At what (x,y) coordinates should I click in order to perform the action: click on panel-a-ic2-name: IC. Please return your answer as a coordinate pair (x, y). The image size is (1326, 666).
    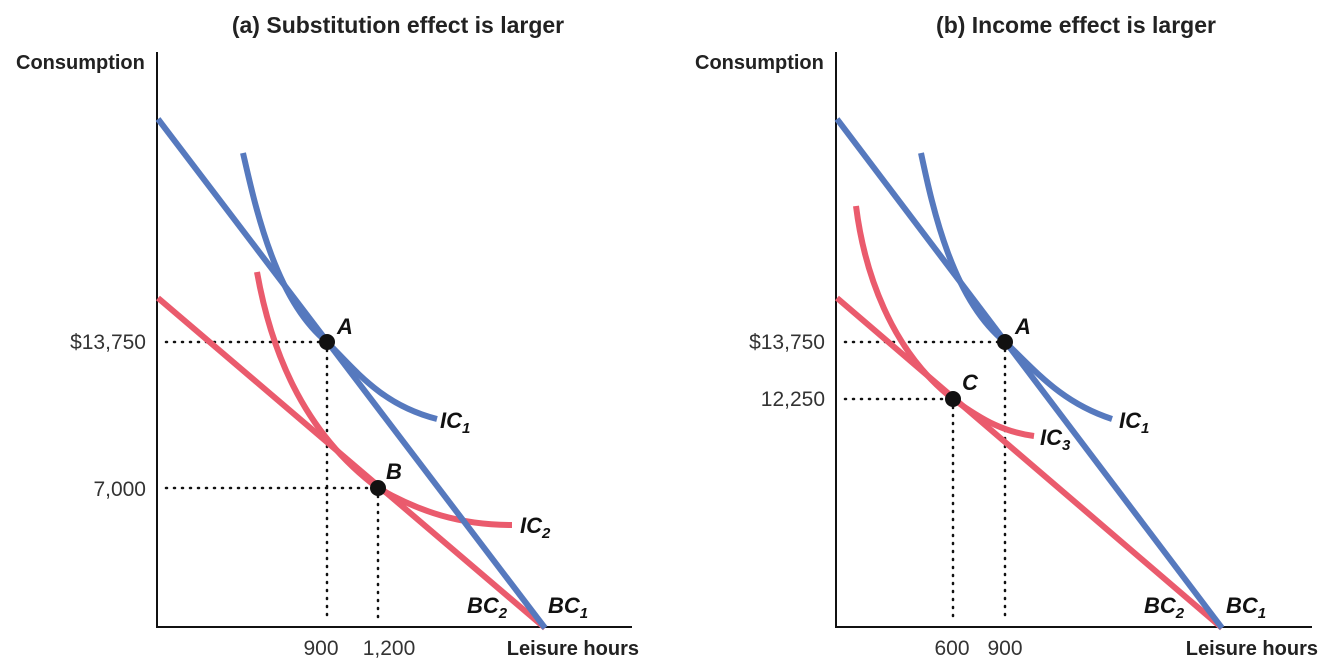
    Looking at the image, I should click on (531, 525).